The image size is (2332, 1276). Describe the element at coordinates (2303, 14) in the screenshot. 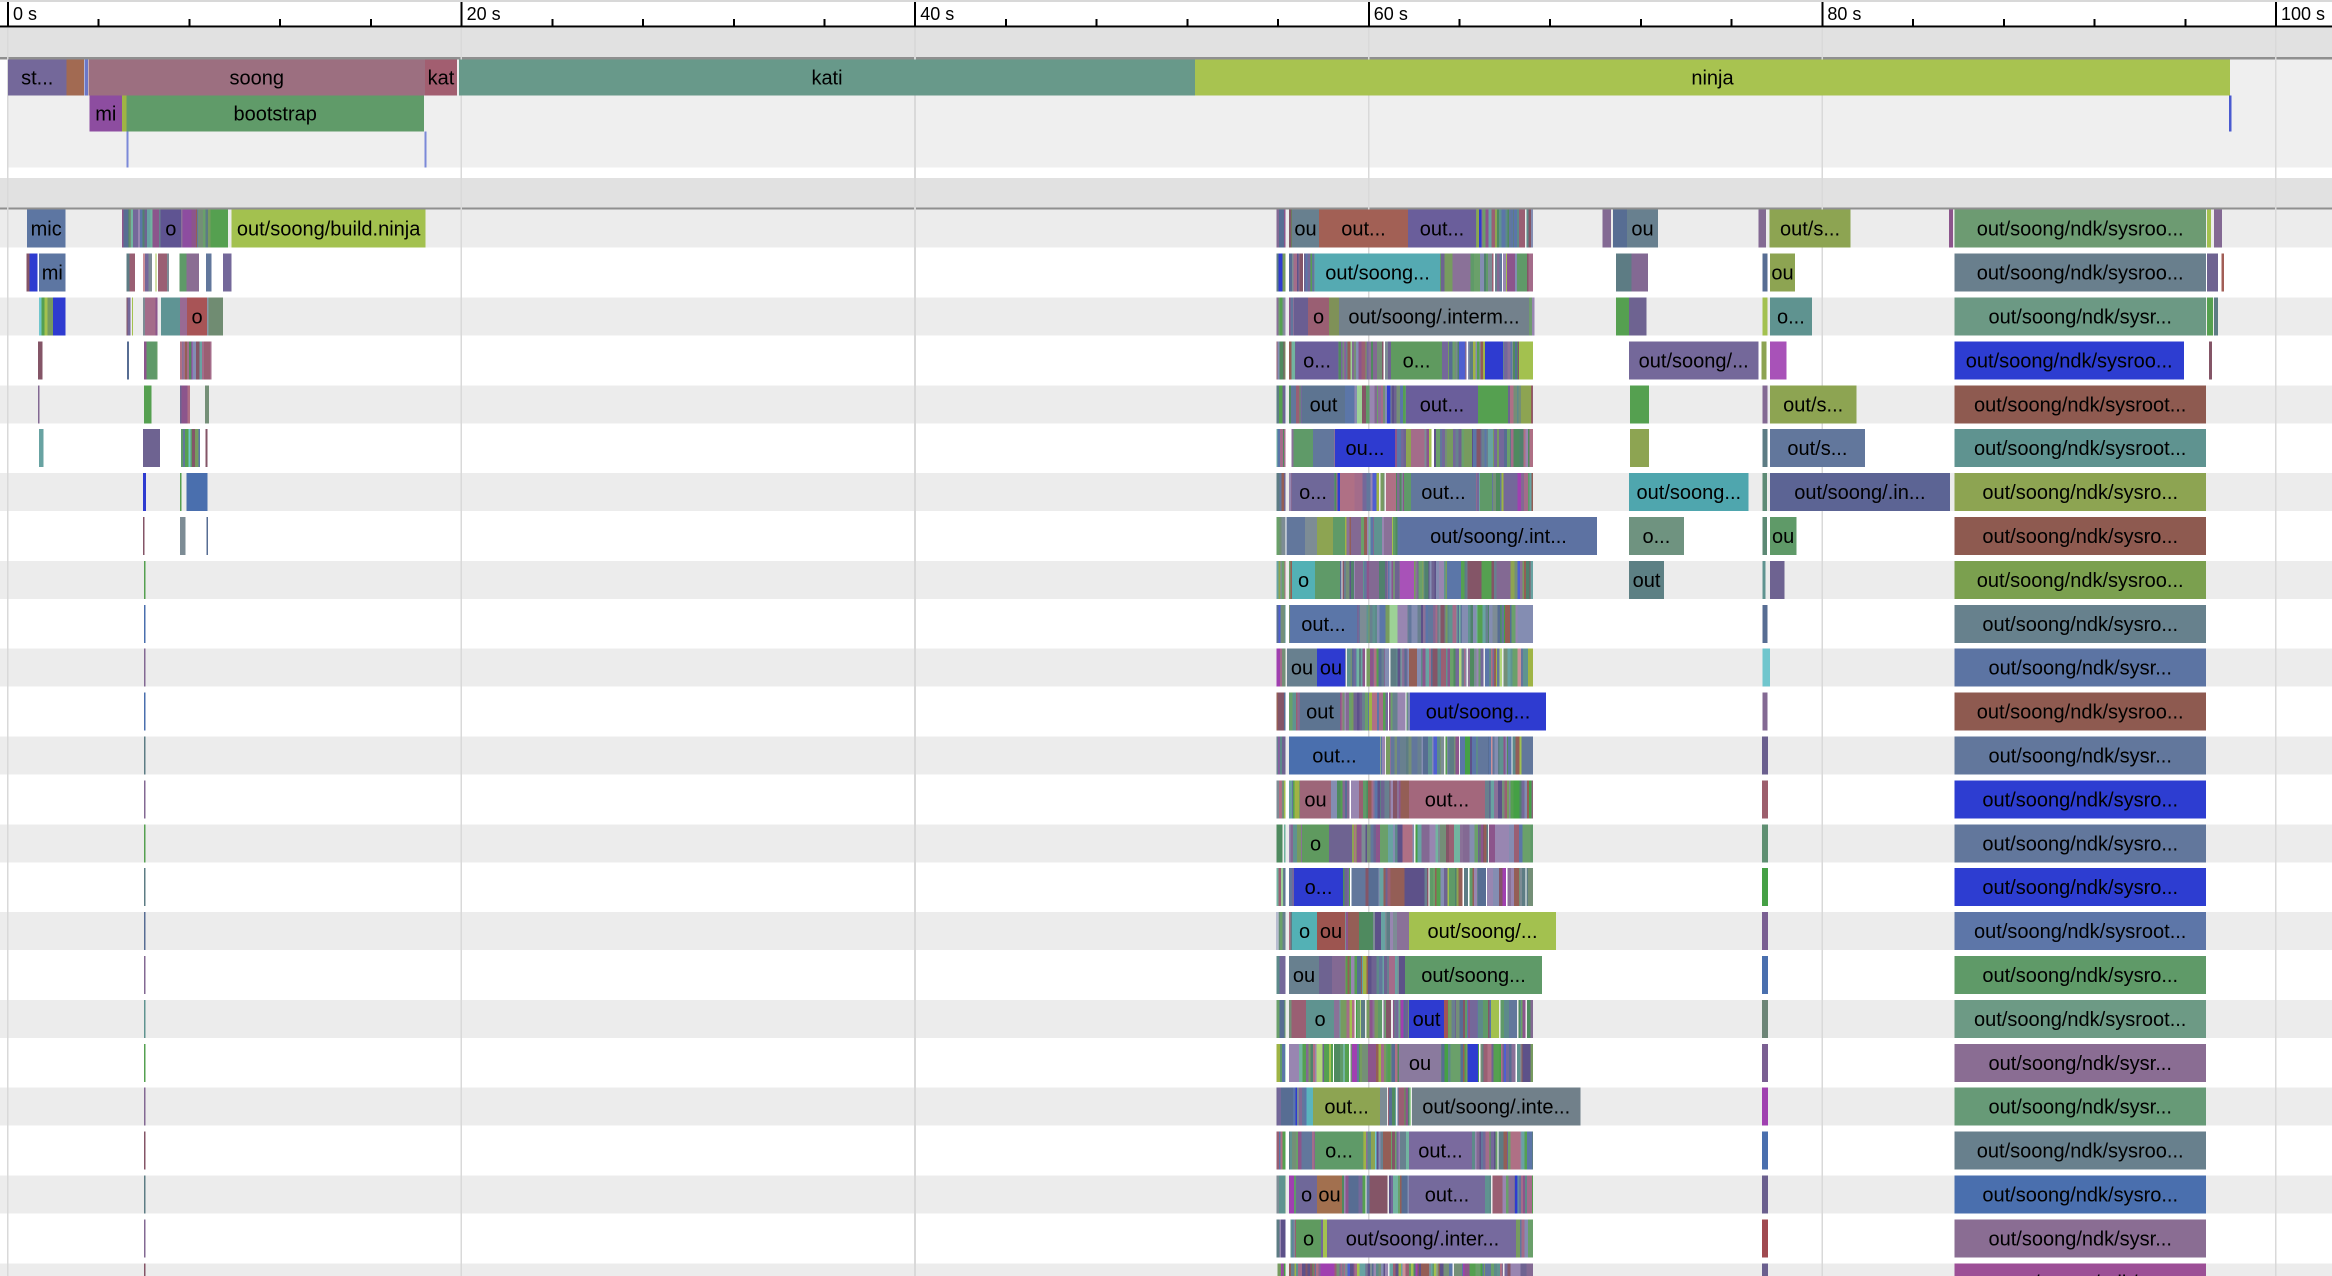

I see `svg-text: 100 s` at that location.